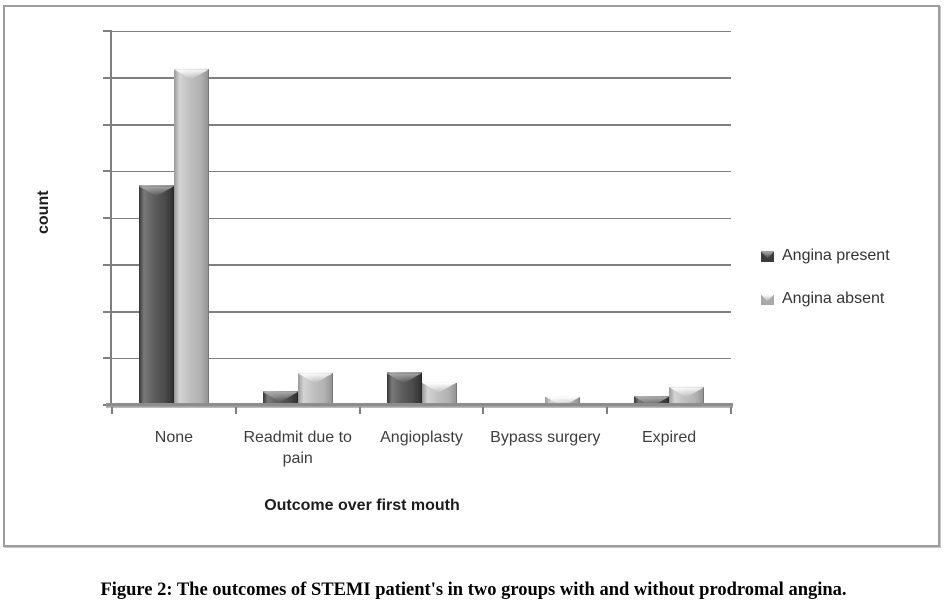  What do you see at coordinates (280, 397) in the screenshot?
I see `bar-angina-present-readmit-due-to-pain` at bounding box center [280, 397].